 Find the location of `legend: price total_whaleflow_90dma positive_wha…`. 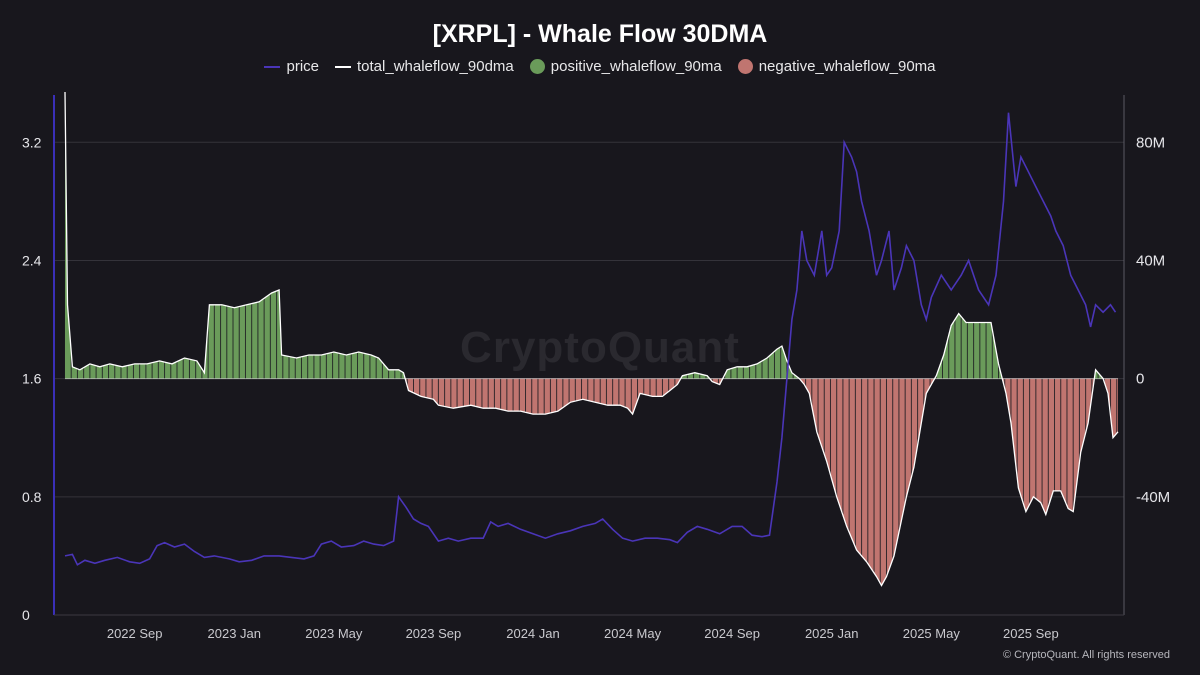

legend: price total_whaleflow_90dma positive_wha… is located at coordinates (600, 66).